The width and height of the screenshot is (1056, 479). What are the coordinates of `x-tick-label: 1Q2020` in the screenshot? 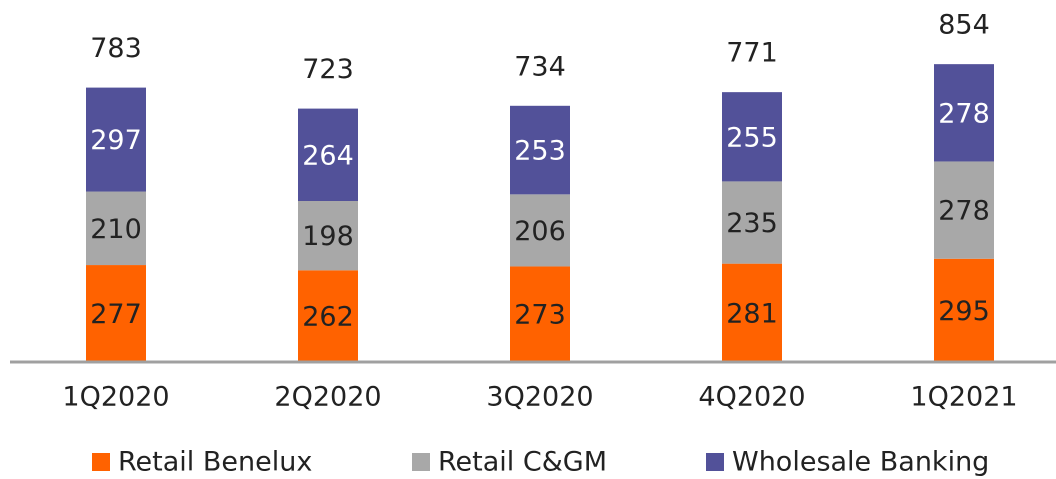 It's located at (115, 397).